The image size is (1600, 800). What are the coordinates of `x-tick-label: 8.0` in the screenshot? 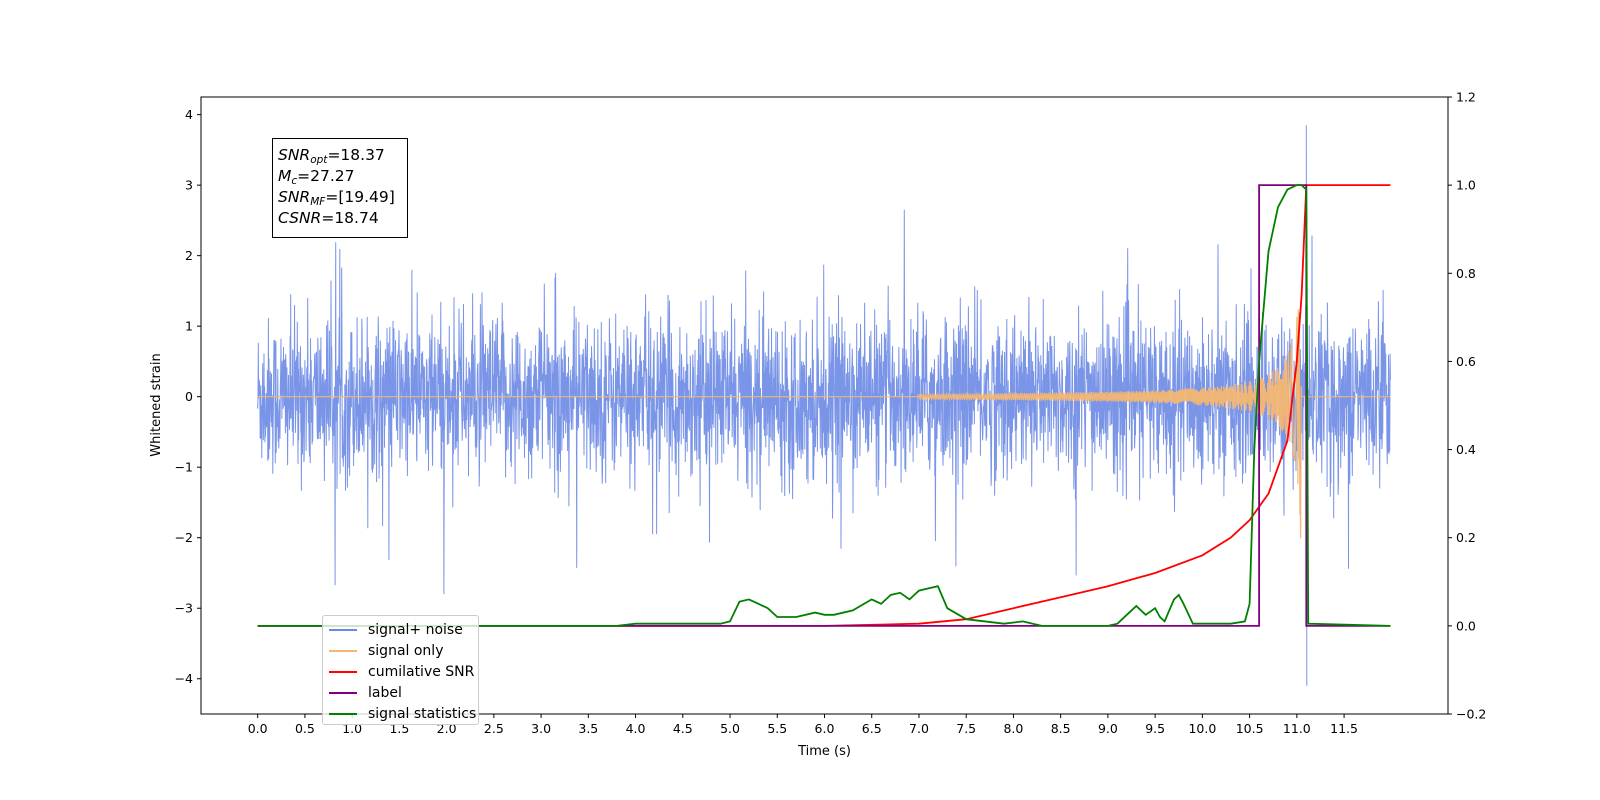 It's located at (1013, 728).